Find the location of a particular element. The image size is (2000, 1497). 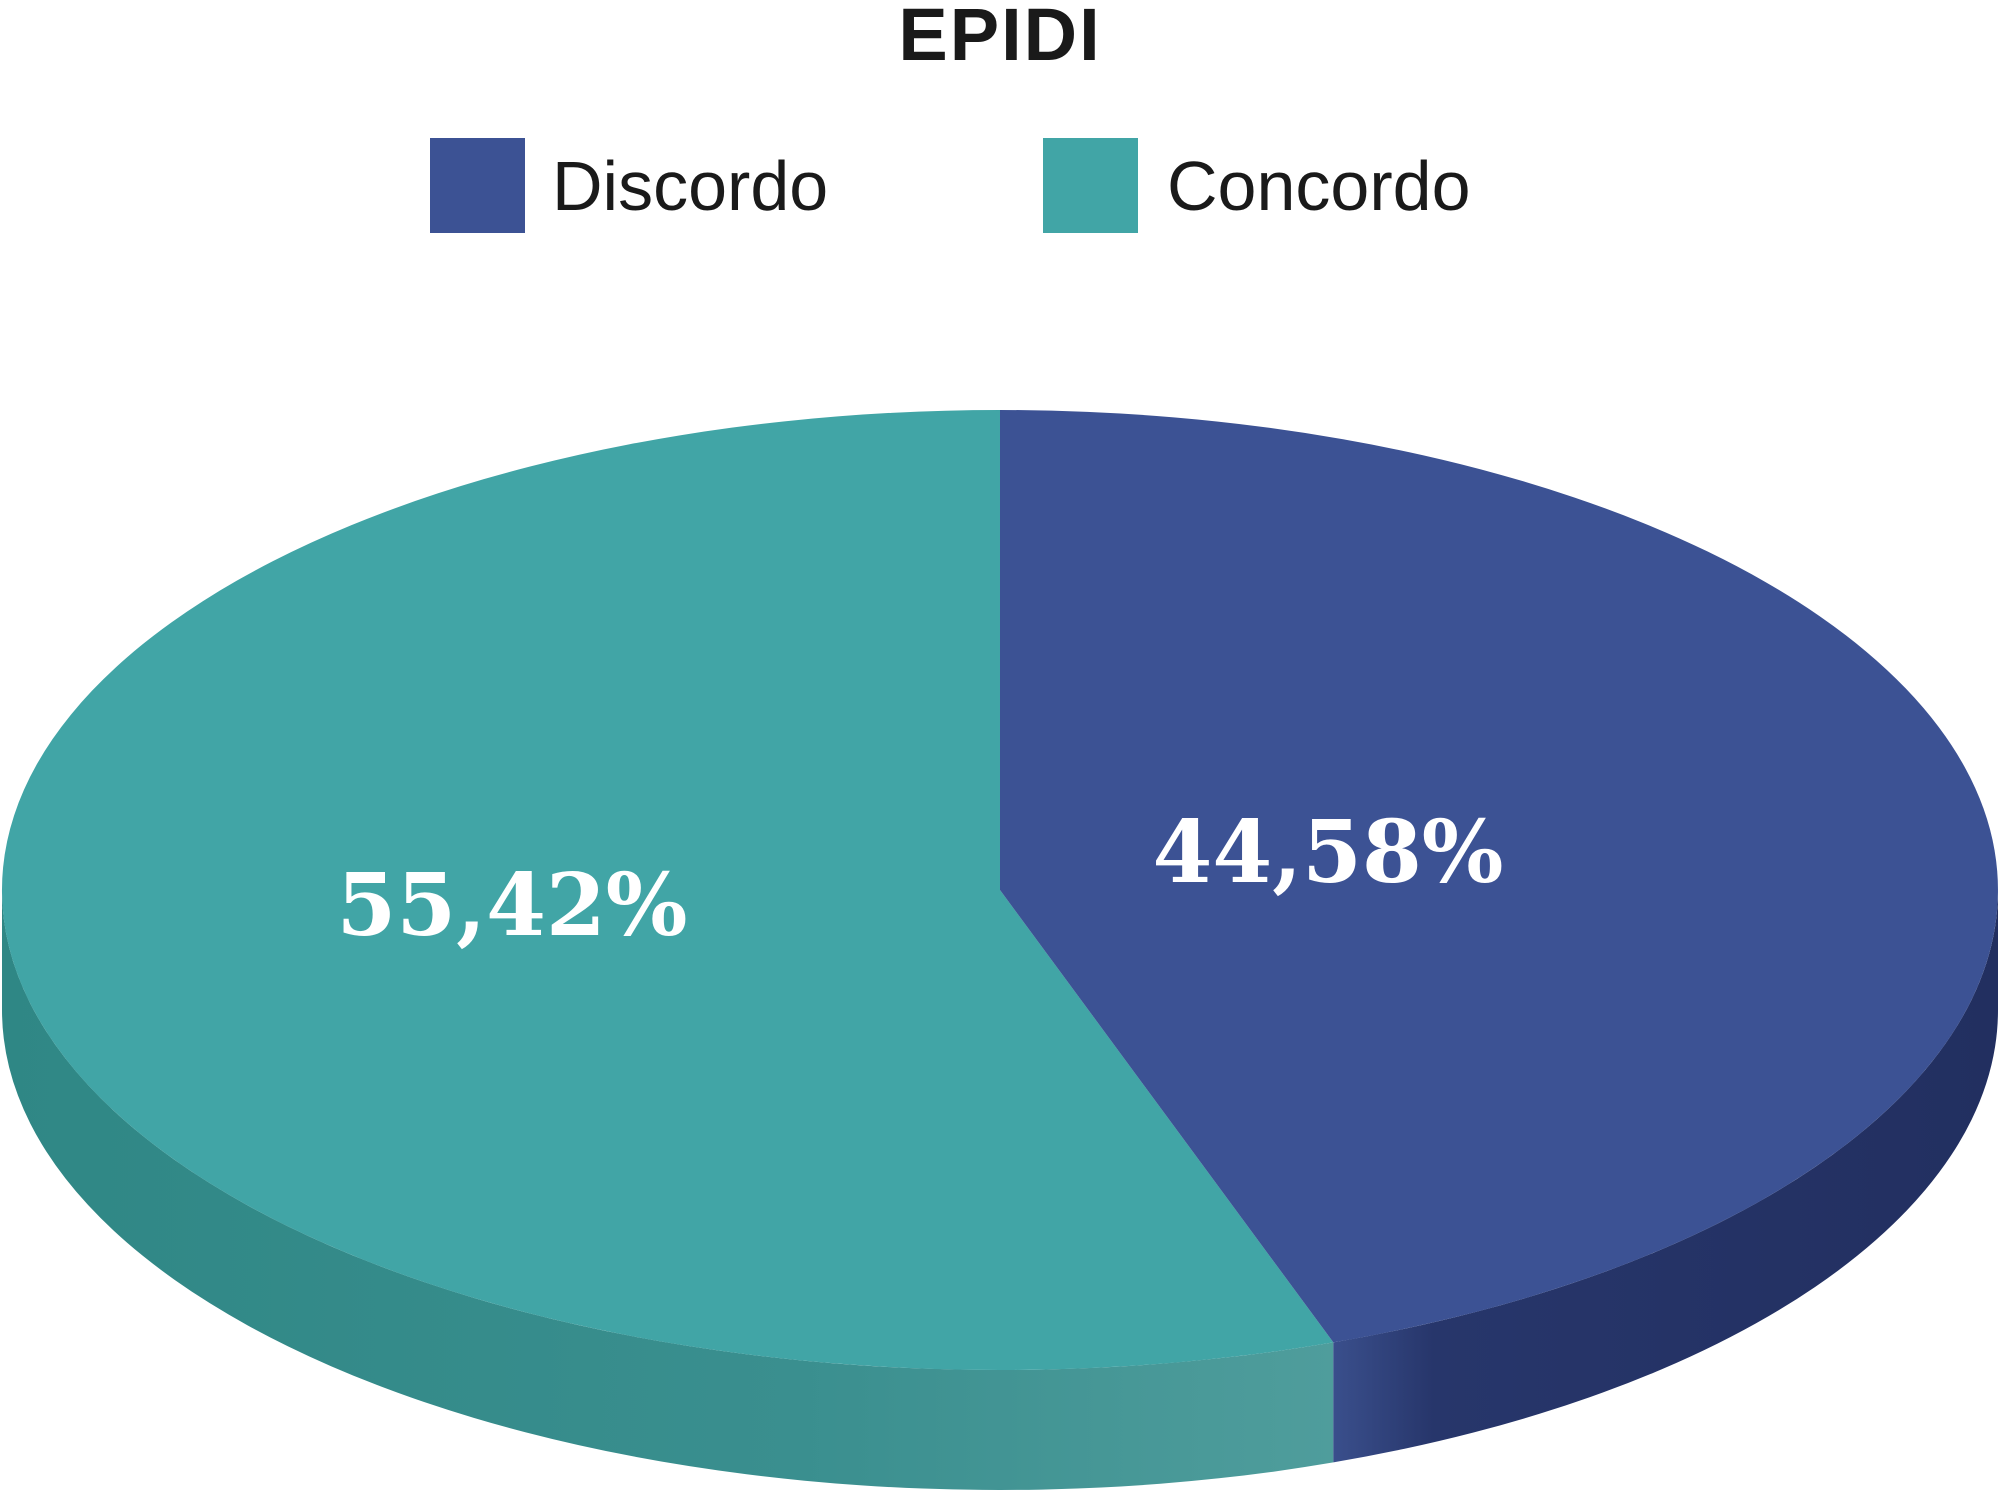

chart-title: EPIDI is located at coordinates (999, 38).